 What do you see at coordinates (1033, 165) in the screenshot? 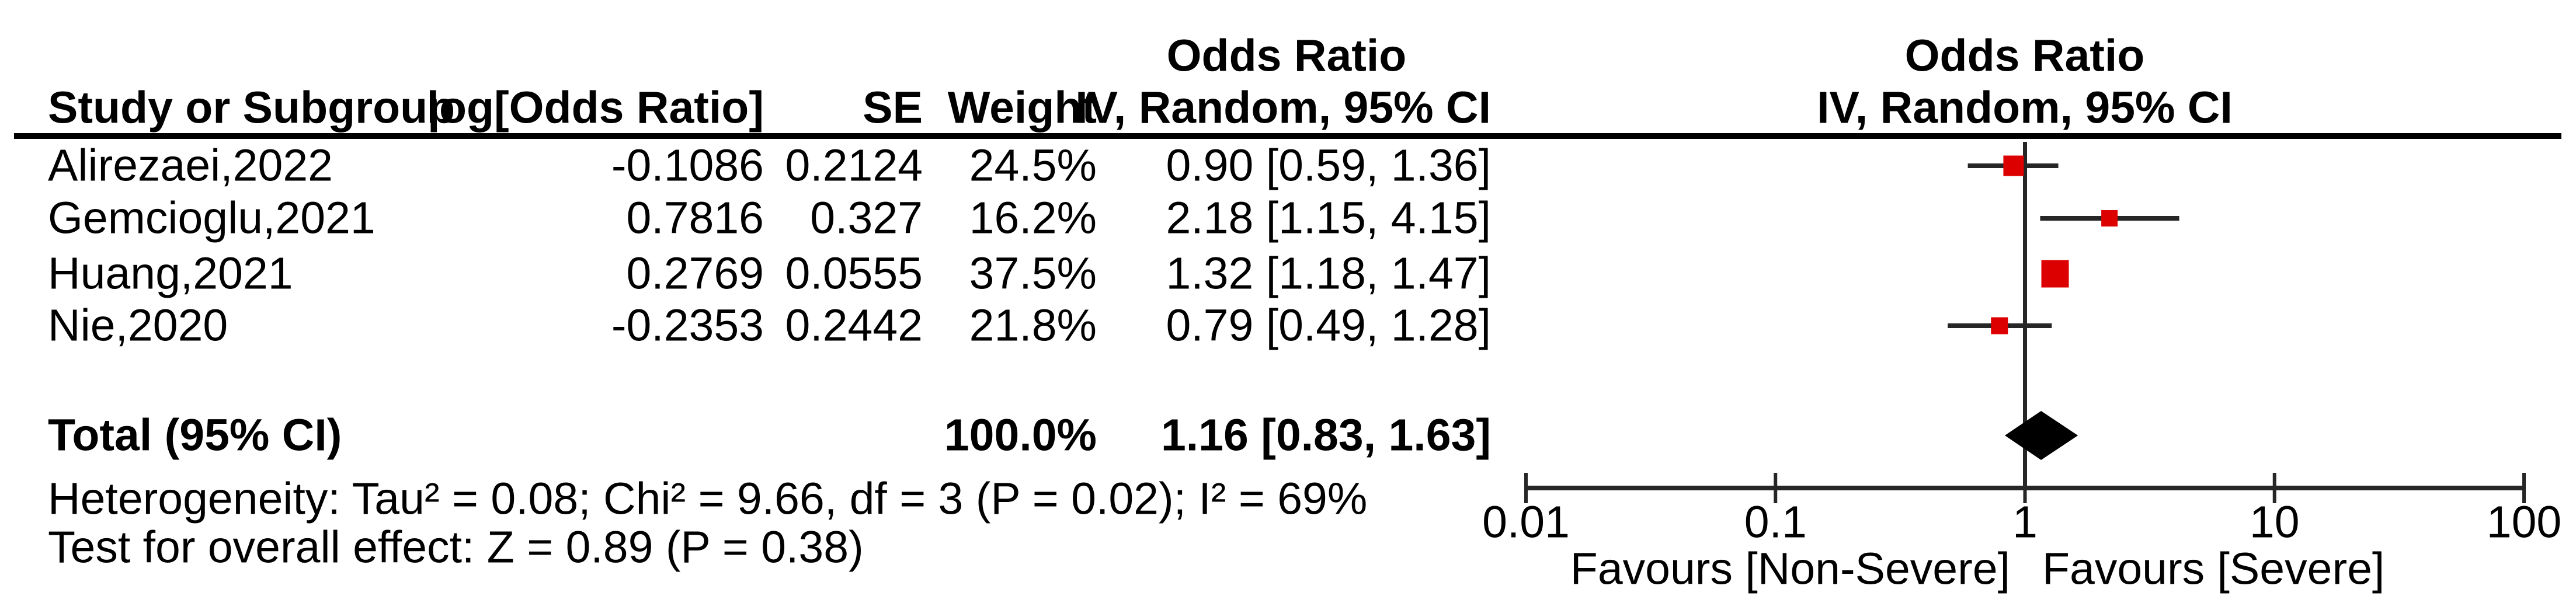
I see `study-weight: 24.5%` at bounding box center [1033, 165].